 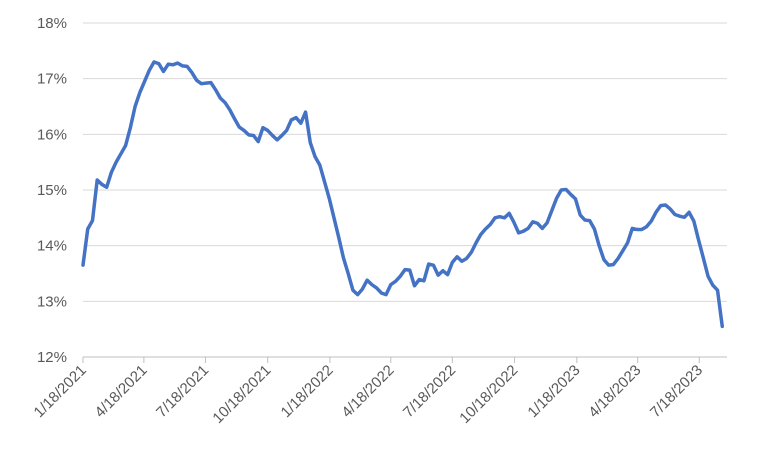 I want to click on x-tick-label: 4/18/2023, so click(x=614, y=391).